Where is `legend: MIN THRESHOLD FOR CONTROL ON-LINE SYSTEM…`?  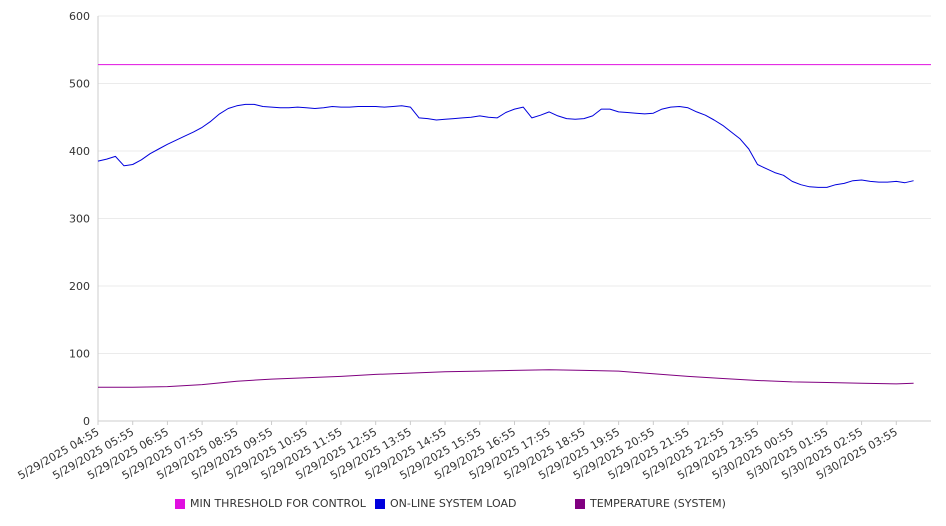 legend: MIN THRESHOLD FOR CONTROL ON-LINE SYSTEM… is located at coordinates (473, 506).